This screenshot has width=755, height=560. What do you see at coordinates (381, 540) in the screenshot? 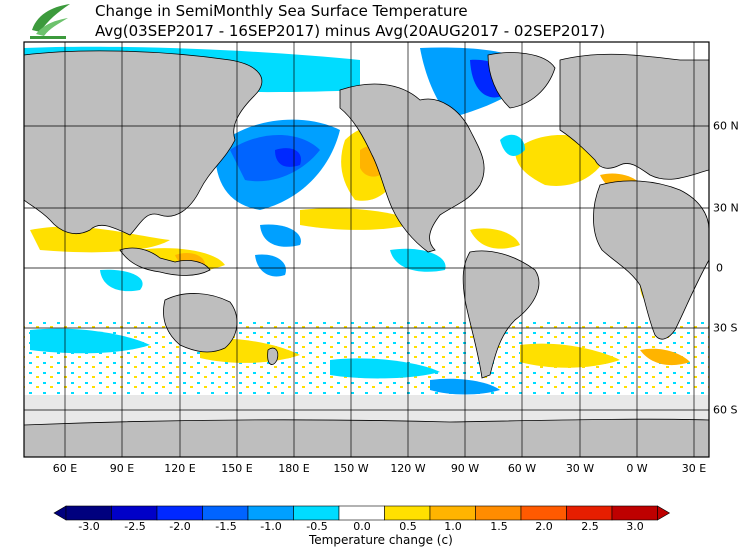
I see `colorbar-title: Temperature change (c)` at bounding box center [381, 540].